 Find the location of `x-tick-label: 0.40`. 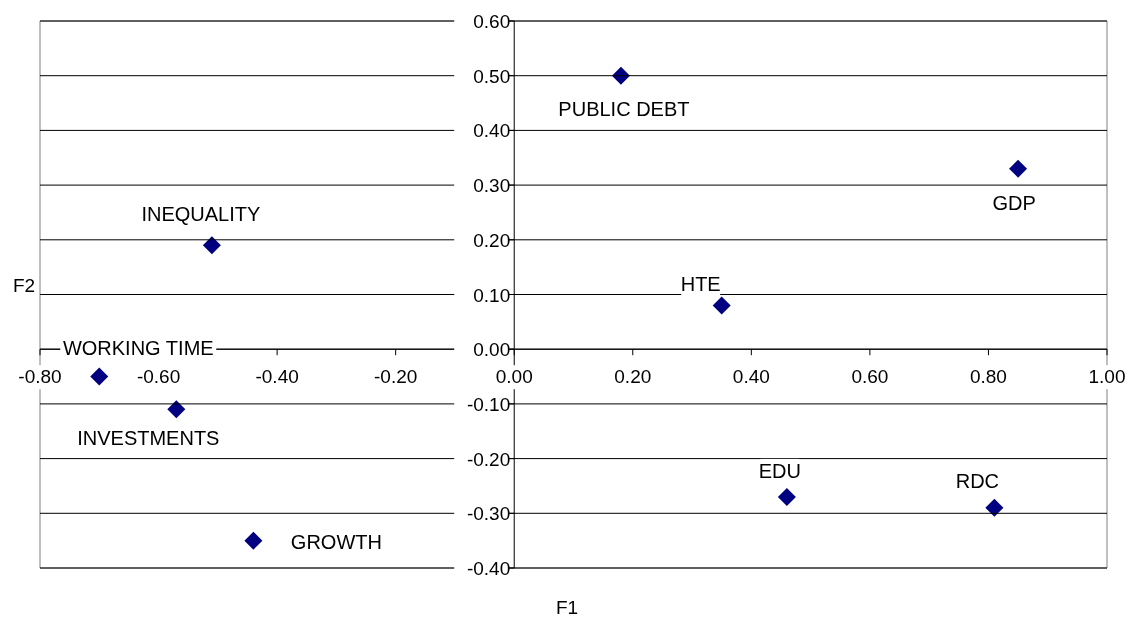

x-tick-label: 0.40 is located at coordinates (751, 377).